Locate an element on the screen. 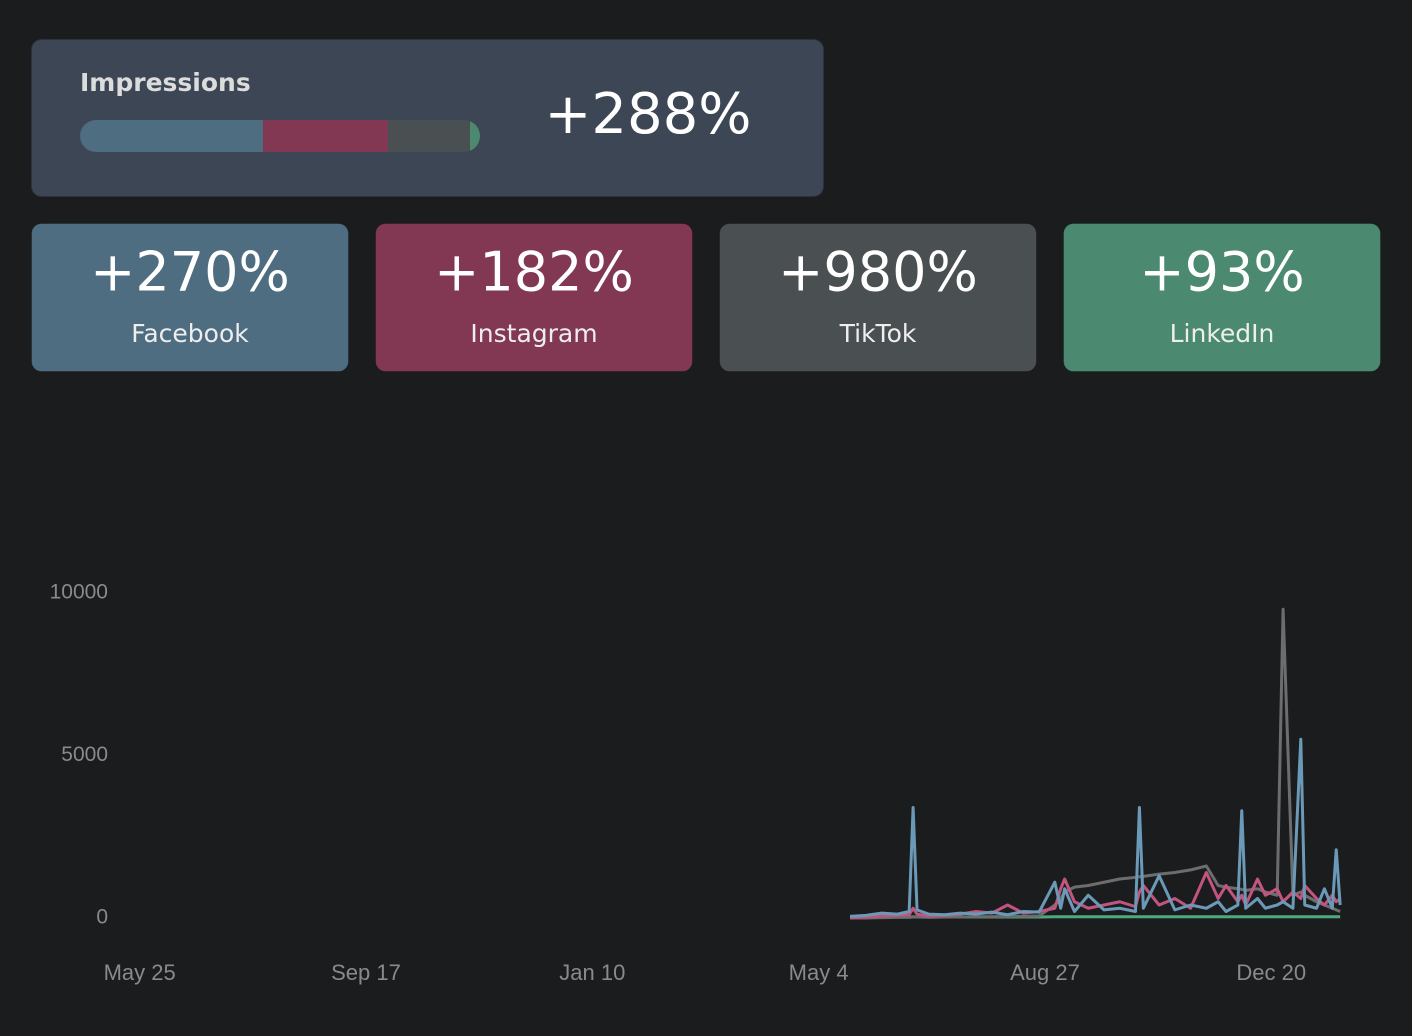  platform-label: LinkedIn is located at coordinates (1222, 333).